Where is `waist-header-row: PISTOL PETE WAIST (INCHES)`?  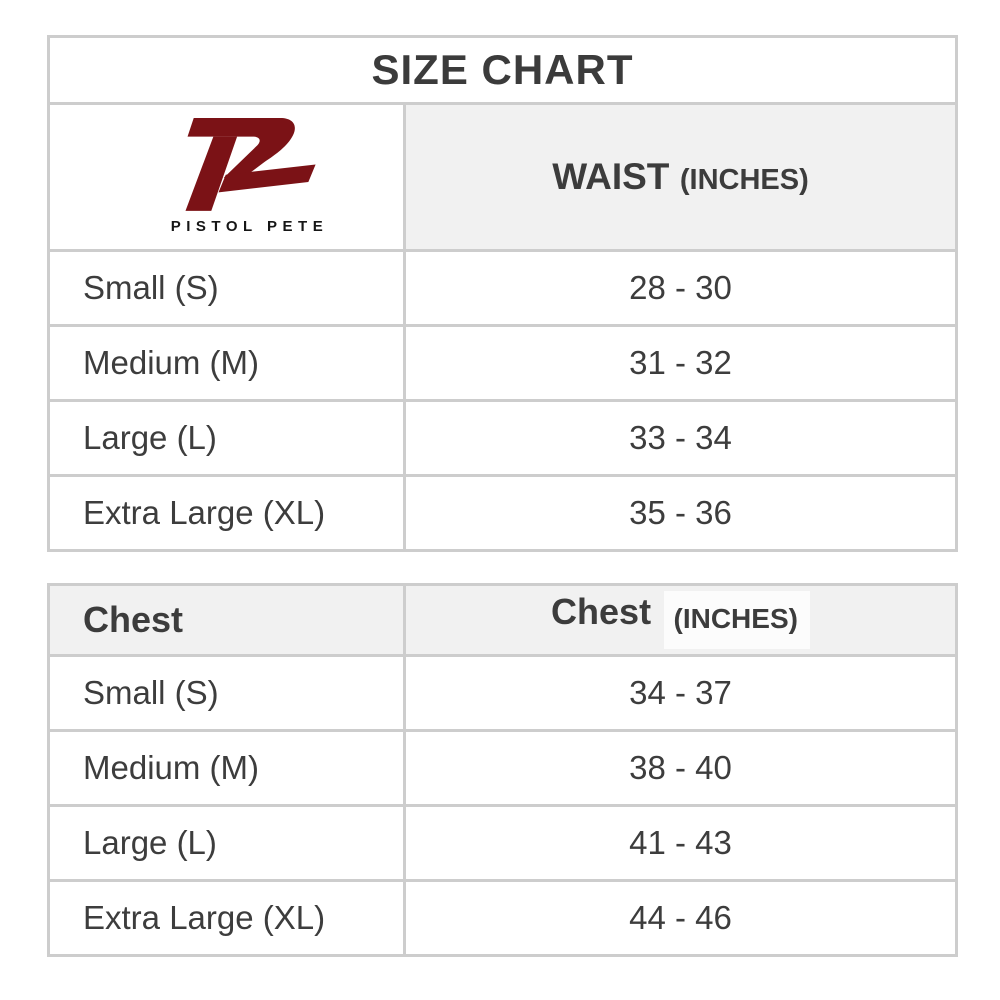 waist-header-row: PISTOL PETE WAIST (INCHES) is located at coordinates (502, 177).